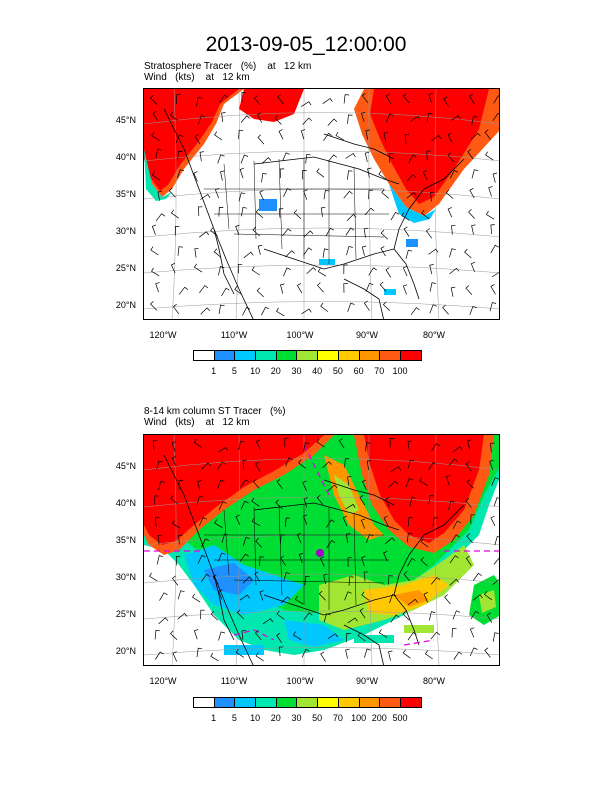 Image resolution: width=612 pixels, height=792 pixels. I want to click on panel2-label-wind: Wind (kts) at 12 km, so click(197, 422).